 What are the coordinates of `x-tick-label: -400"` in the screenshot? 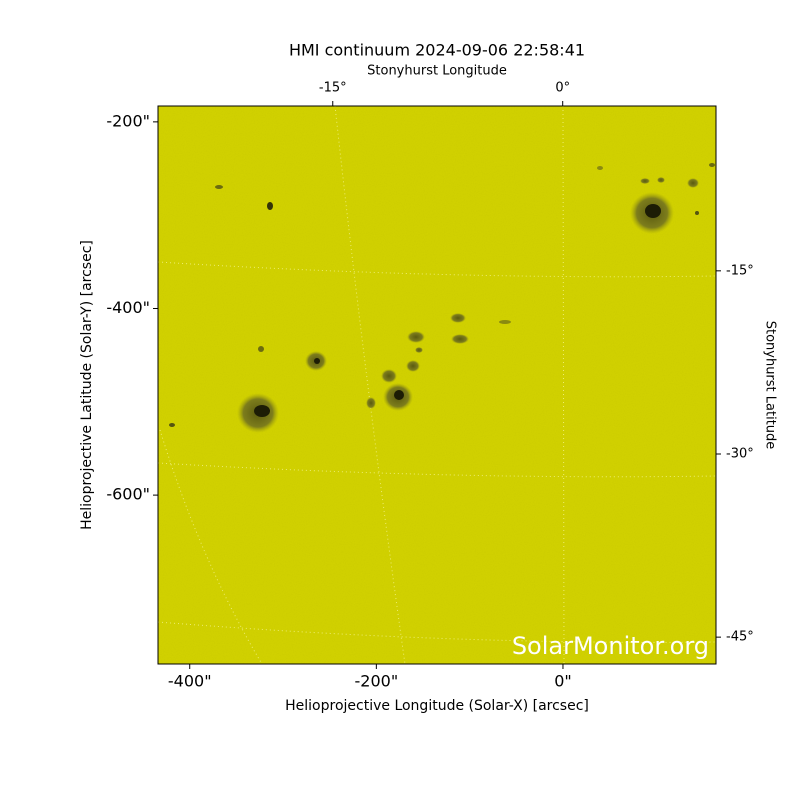 It's located at (190, 681).